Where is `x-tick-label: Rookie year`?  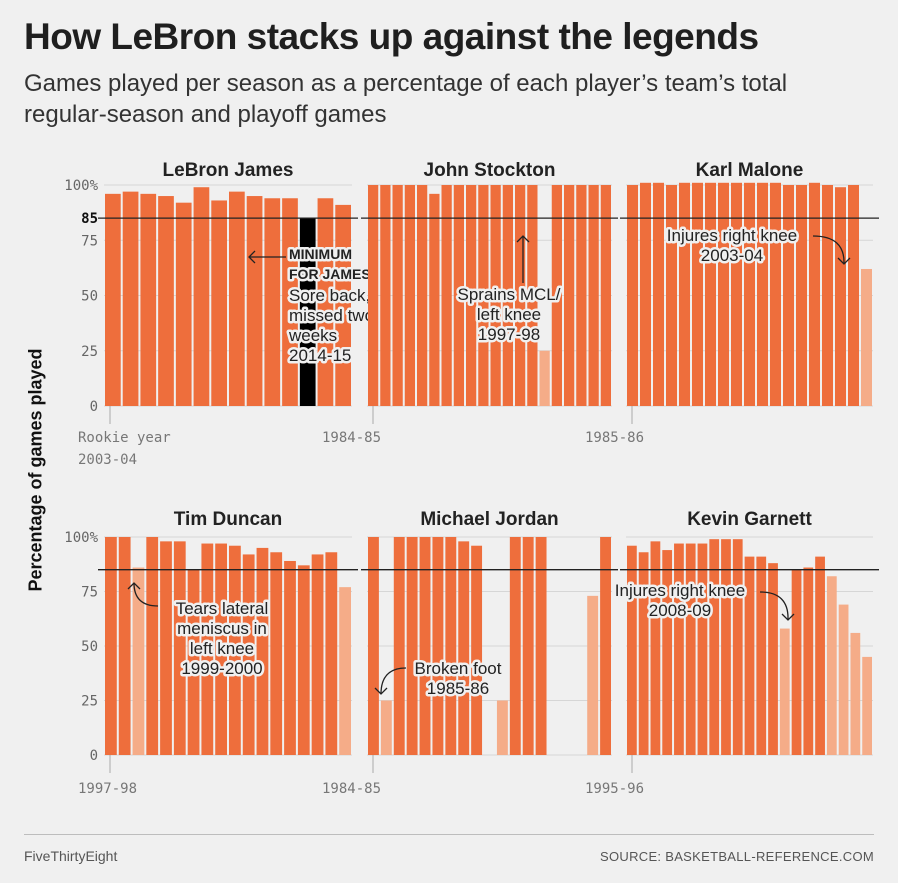 x-tick-label: Rookie year is located at coordinates (124, 438).